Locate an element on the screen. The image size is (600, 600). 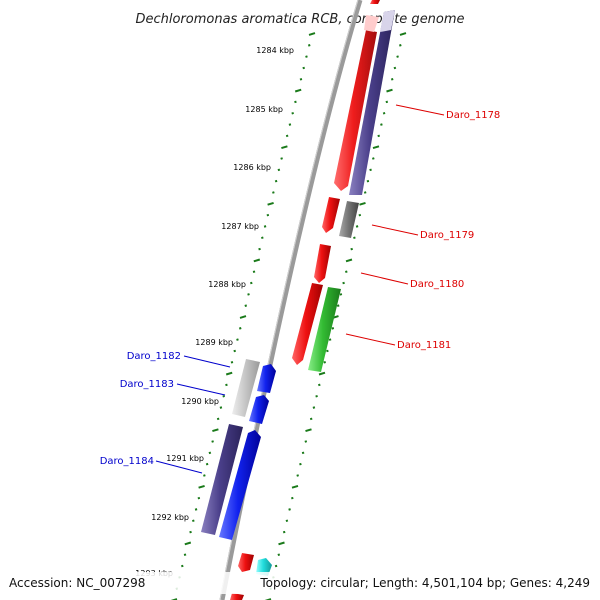
tick-label: 1285 kbp is located at coordinates (264, 109).